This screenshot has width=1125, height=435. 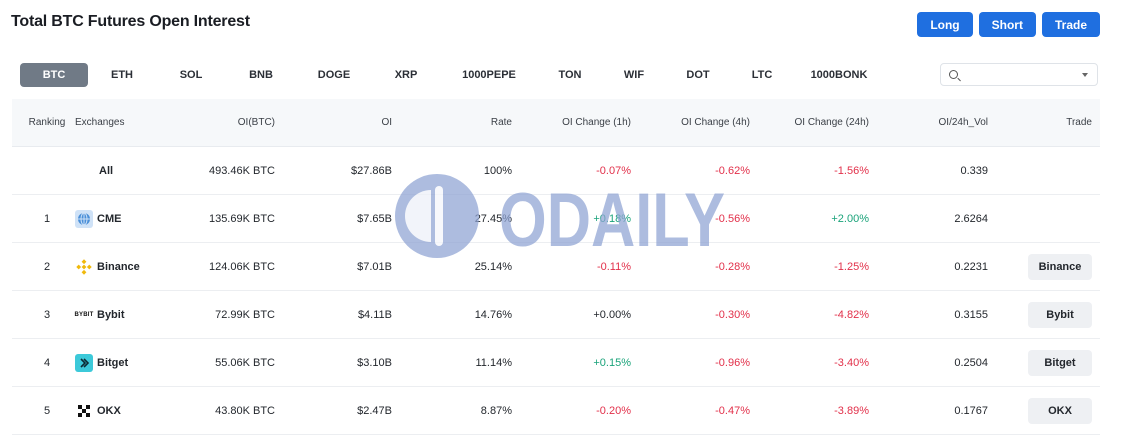 What do you see at coordinates (1079, 122) in the screenshot?
I see `col-trade: Trade` at bounding box center [1079, 122].